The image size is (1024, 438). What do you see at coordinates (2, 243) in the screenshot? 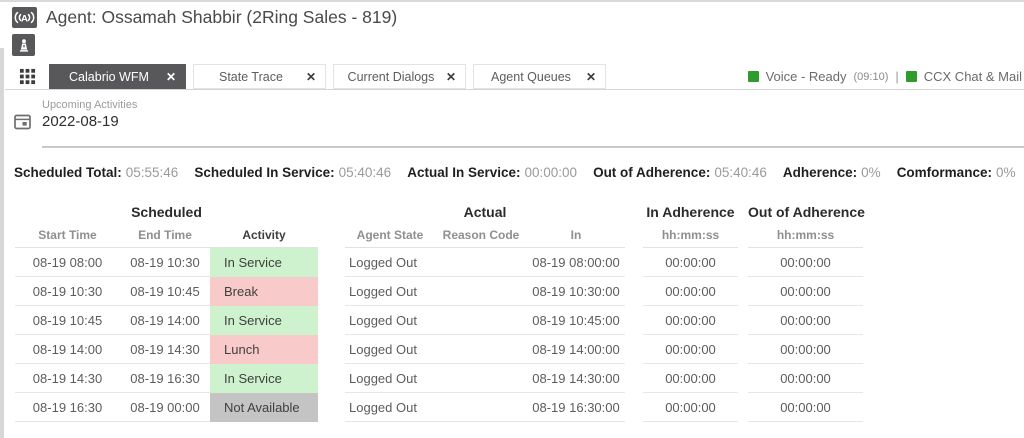
I see `left-edge-strip` at bounding box center [2, 243].